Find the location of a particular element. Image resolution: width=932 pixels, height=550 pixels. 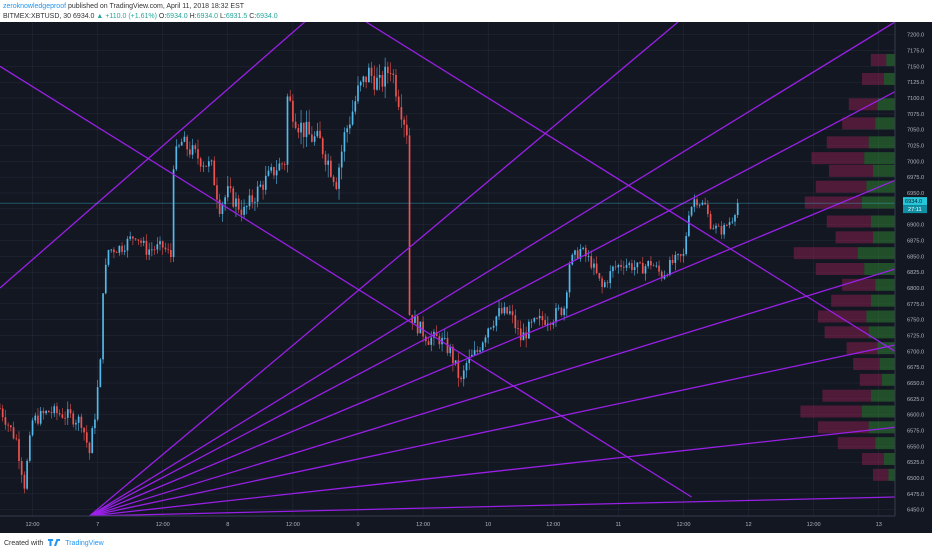

price-tick-label: 6450.0 is located at coordinates (915, 511).